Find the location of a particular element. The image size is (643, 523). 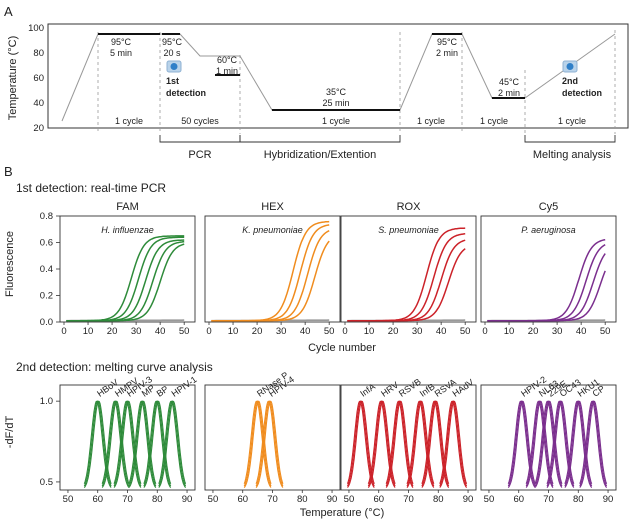

pcr-ytick-label-3: 0.6 is located at coordinates (46, 243).